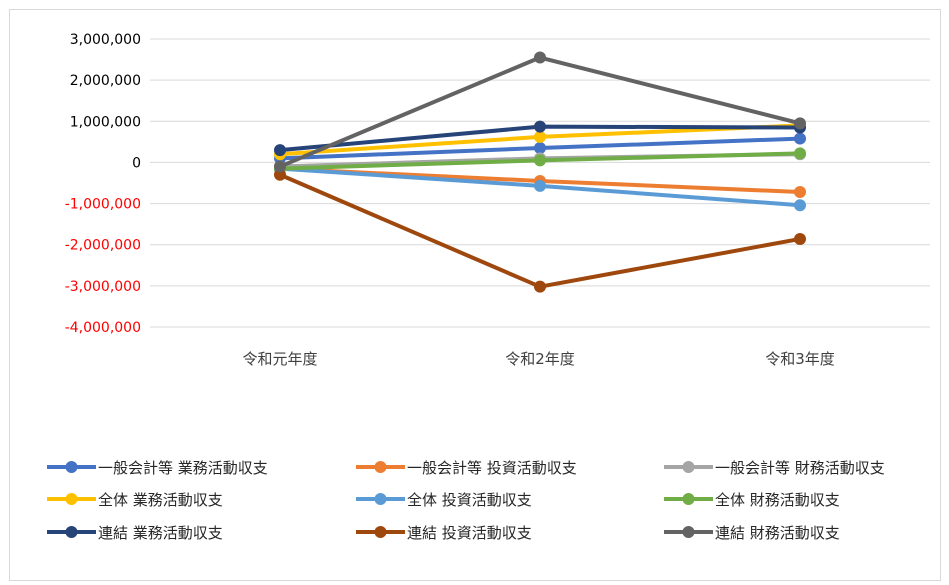  Describe the element at coordinates (800, 359) in the screenshot. I see `x-tick-label: 令和3年度` at that location.